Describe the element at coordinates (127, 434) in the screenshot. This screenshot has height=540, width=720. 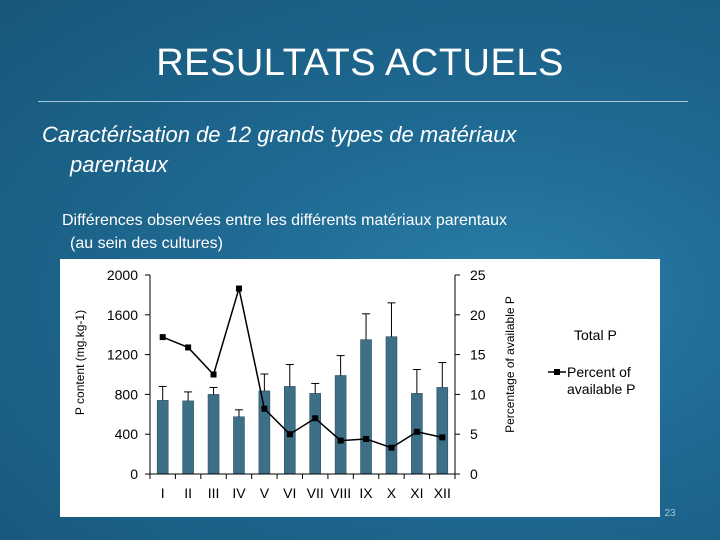
I see `y-tick-label-400: 400` at that location.